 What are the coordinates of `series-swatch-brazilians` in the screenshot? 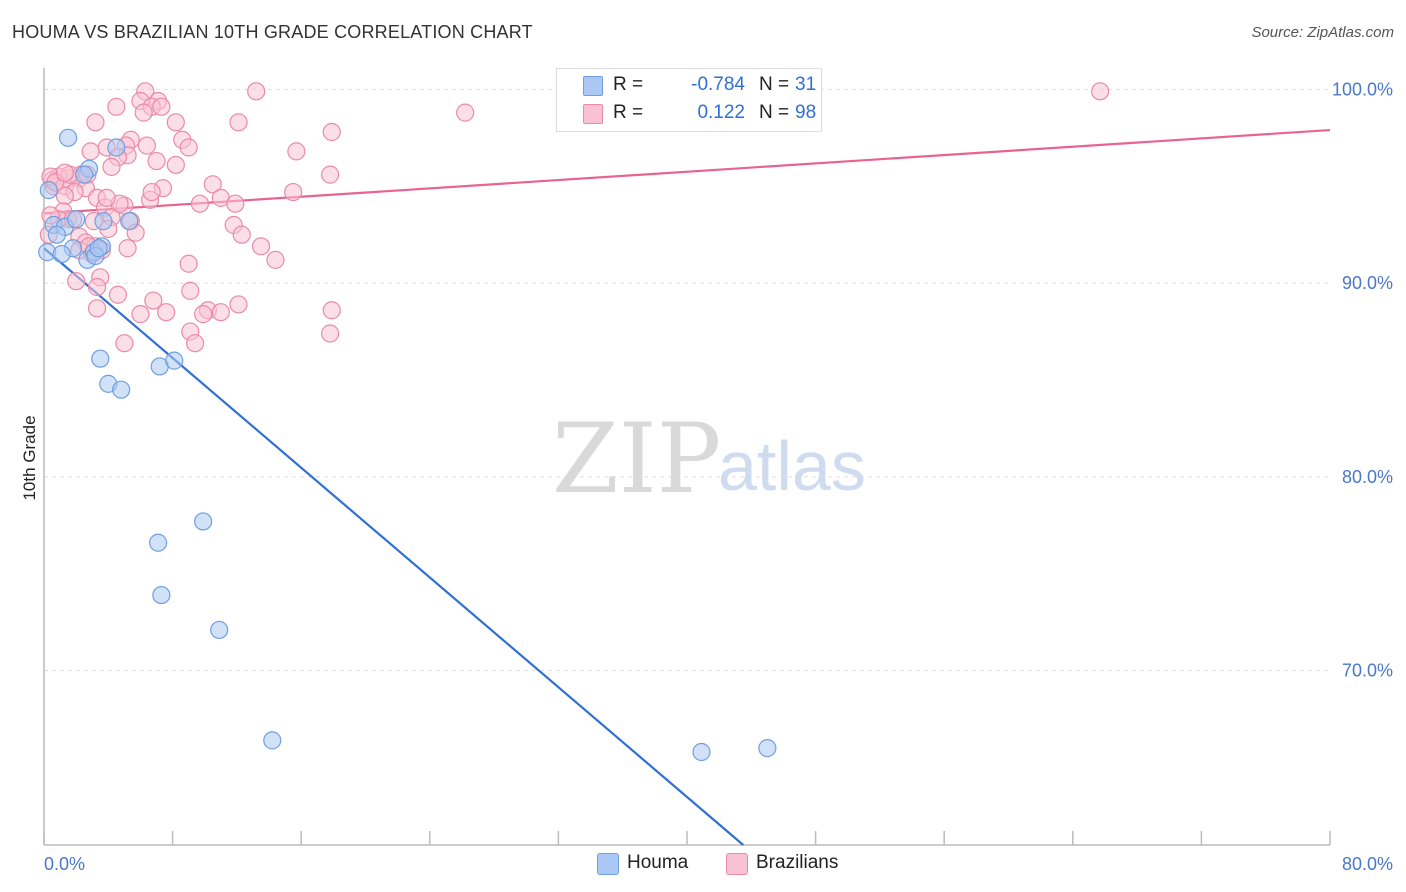 It's located at (737, 864).